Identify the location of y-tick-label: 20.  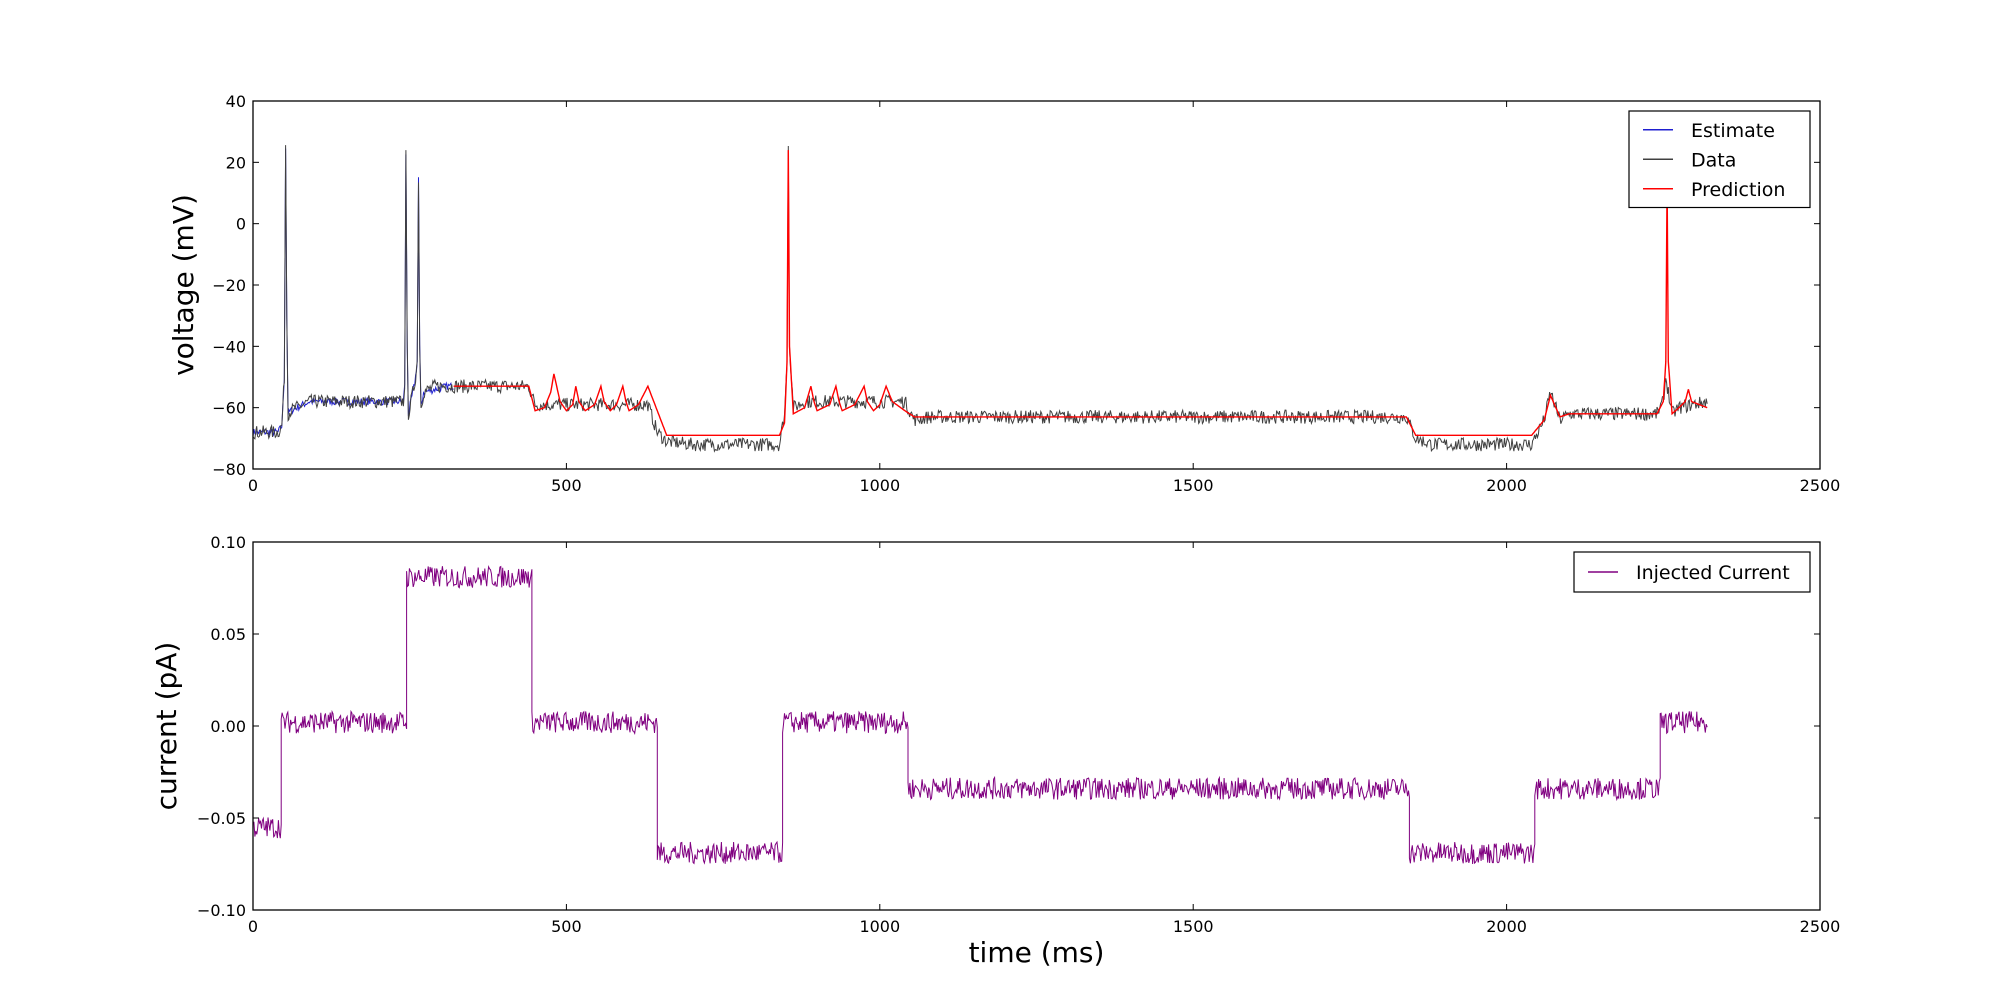
(236, 162).